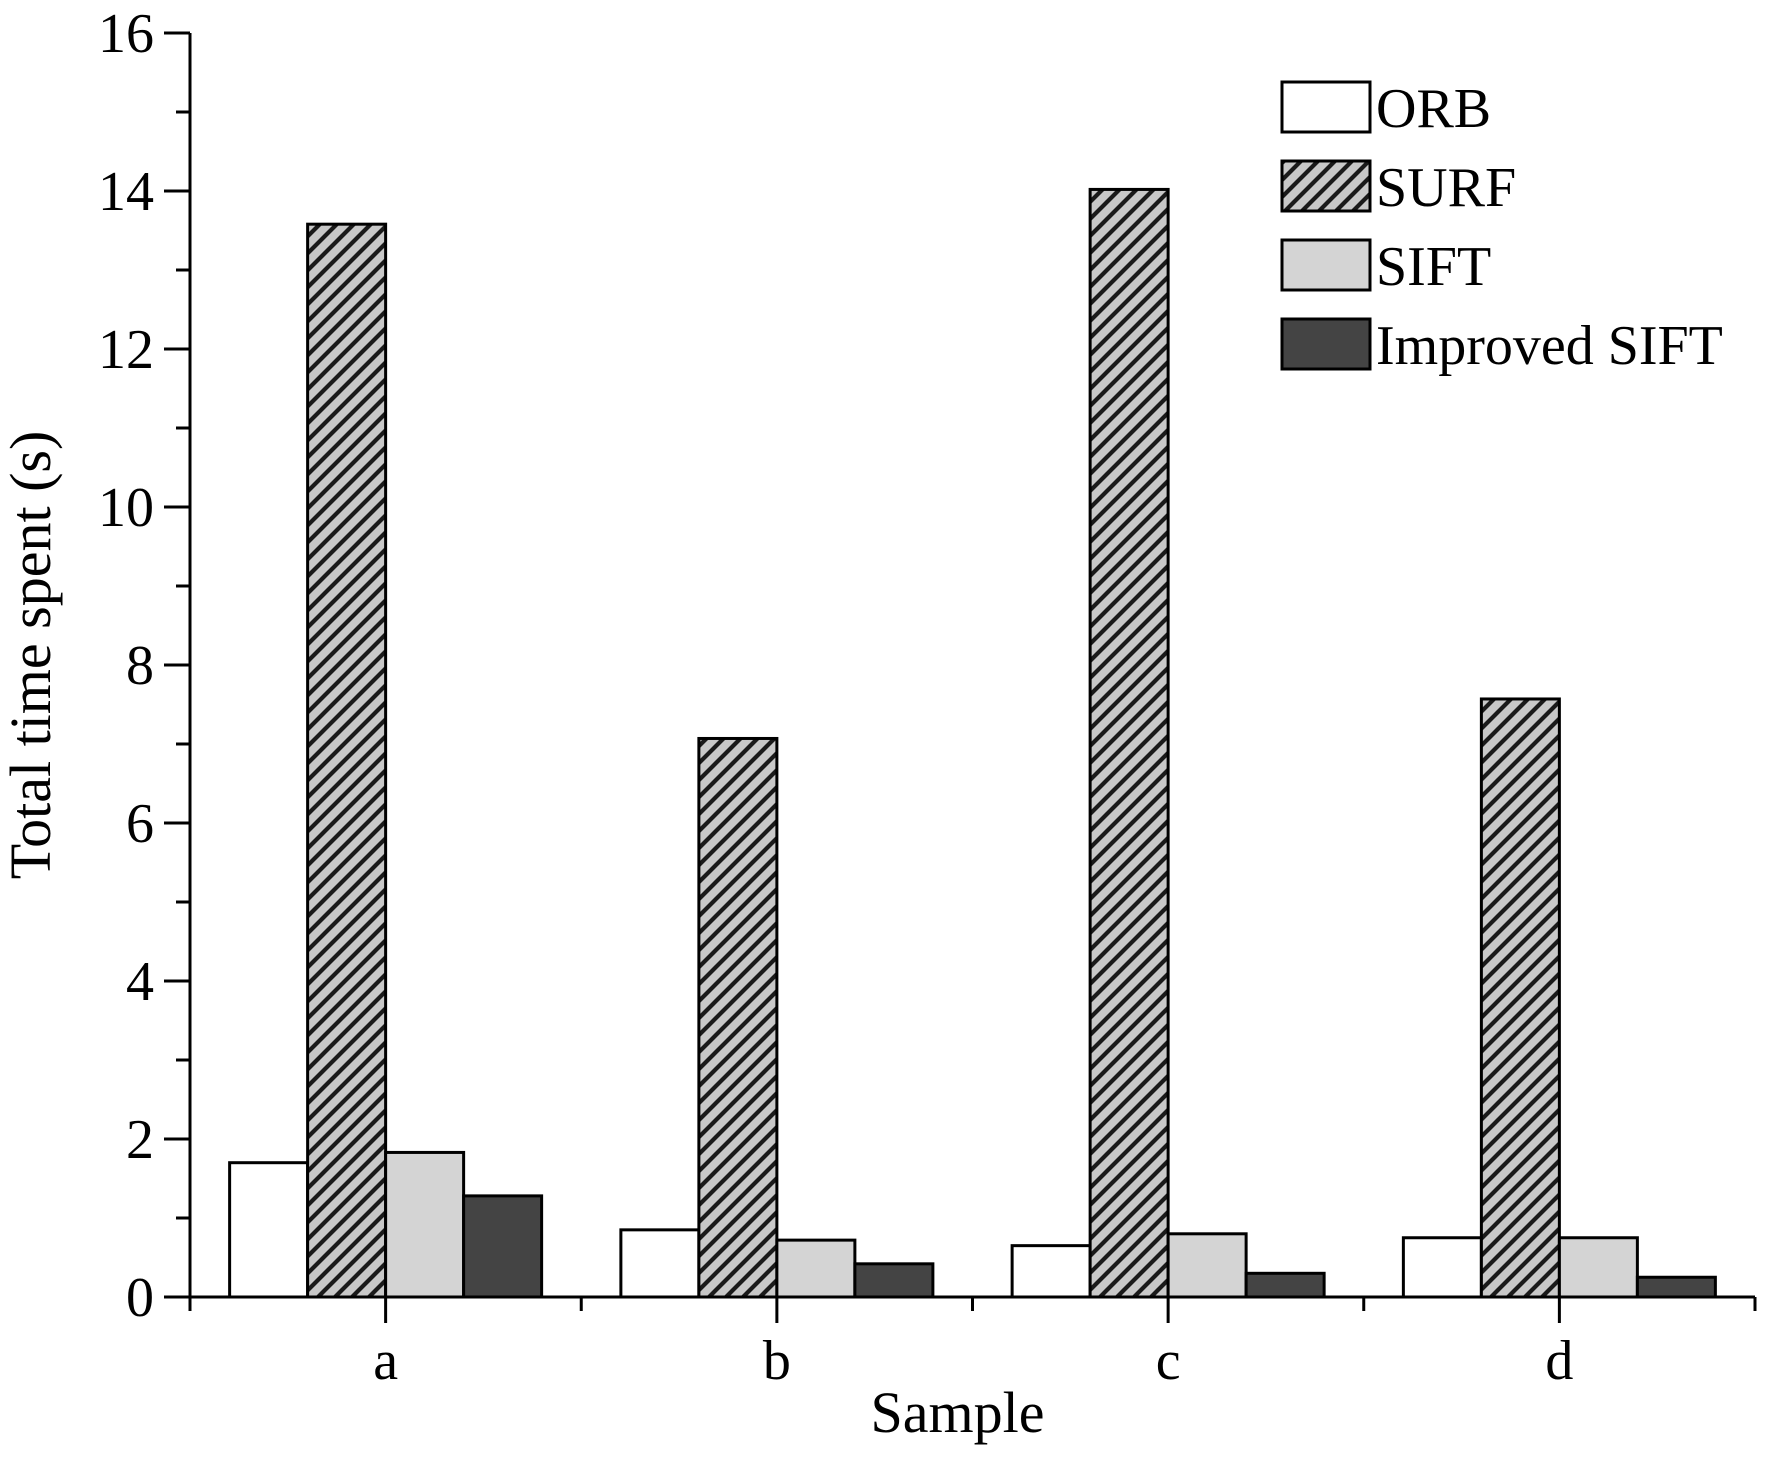 Image resolution: width=1766 pixels, height=1458 pixels. I want to click on legend-swatch-improved-sift, so click(1326, 344).